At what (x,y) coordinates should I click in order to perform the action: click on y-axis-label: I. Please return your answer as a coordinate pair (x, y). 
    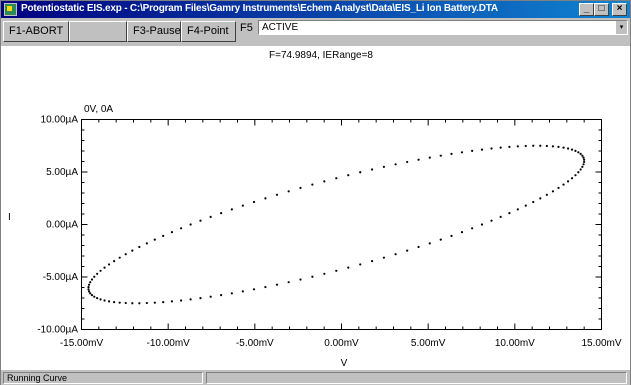
    Looking at the image, I should click on (9, 217).